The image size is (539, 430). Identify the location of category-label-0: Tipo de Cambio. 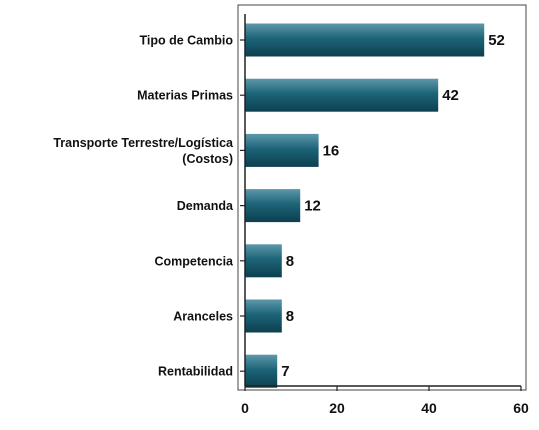
(186, 41).